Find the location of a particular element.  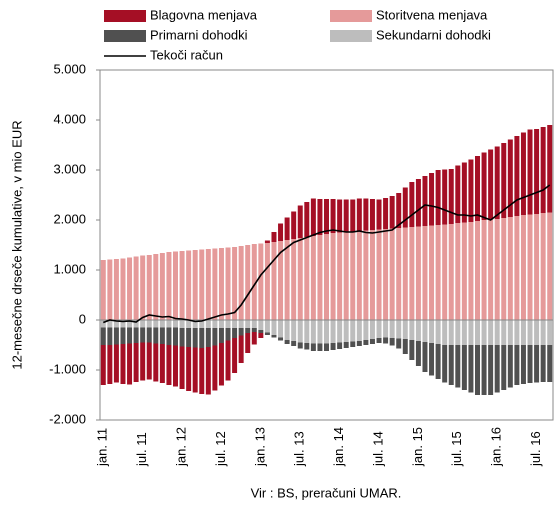

y-tick-label: 1.000 is located at coordinates (69, 268).